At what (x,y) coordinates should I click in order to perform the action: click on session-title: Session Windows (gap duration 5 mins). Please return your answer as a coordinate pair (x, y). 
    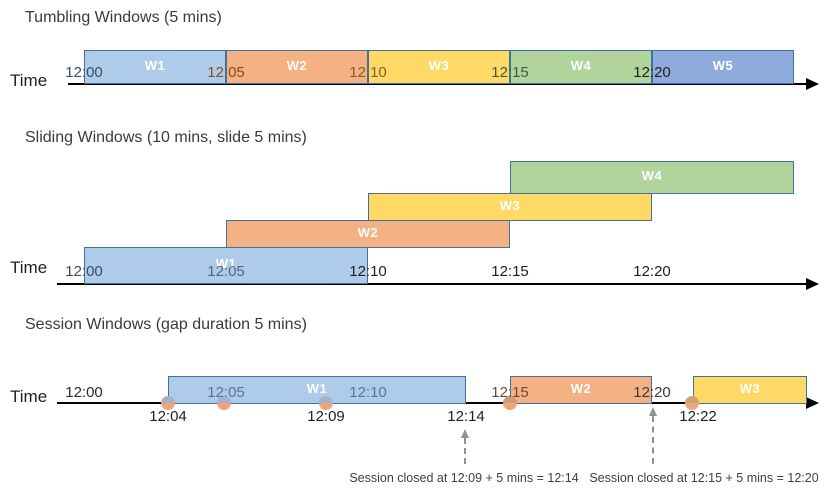
    Looking at the image, I should click on (166, 324).